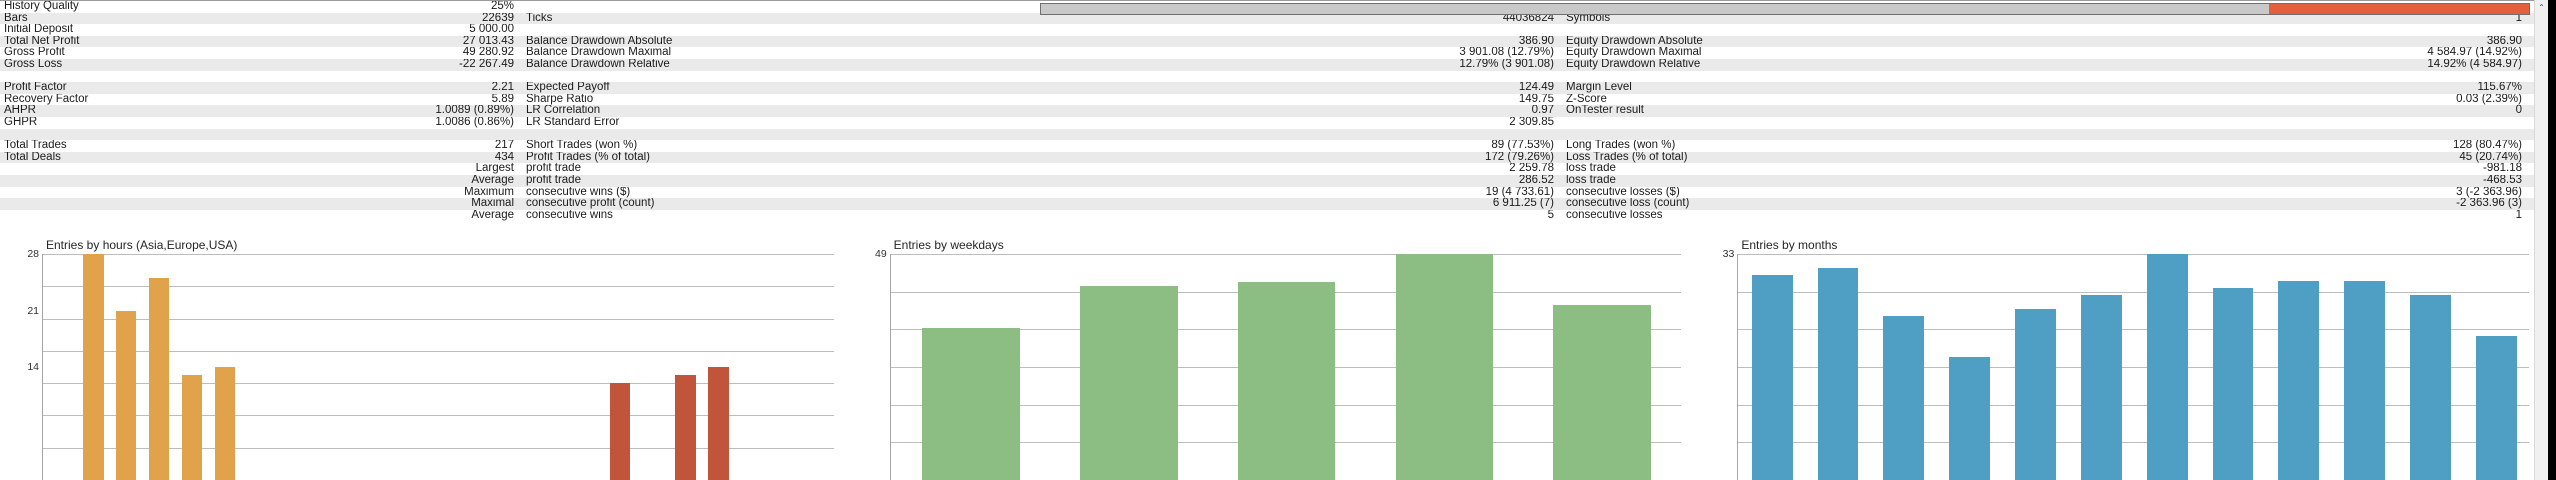 The height and width of the screenshot is (480, 2556). I want to click on vertical-scrollbar: ⌃, so click(2541, 240).